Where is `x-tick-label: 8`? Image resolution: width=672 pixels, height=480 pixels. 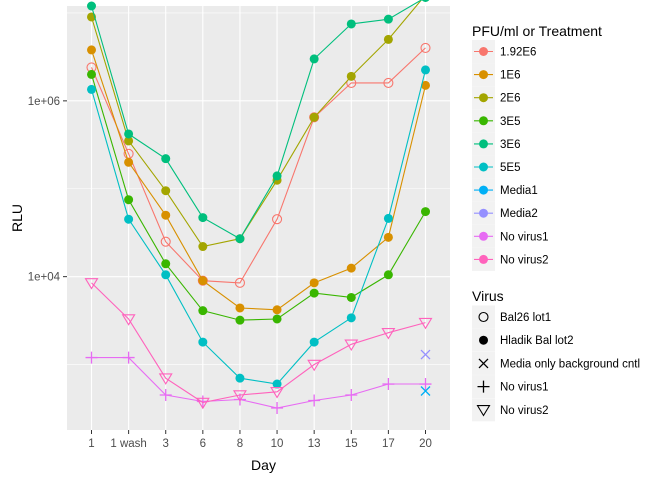
x-tick-label: 8 is located at coordinates (240, 444).